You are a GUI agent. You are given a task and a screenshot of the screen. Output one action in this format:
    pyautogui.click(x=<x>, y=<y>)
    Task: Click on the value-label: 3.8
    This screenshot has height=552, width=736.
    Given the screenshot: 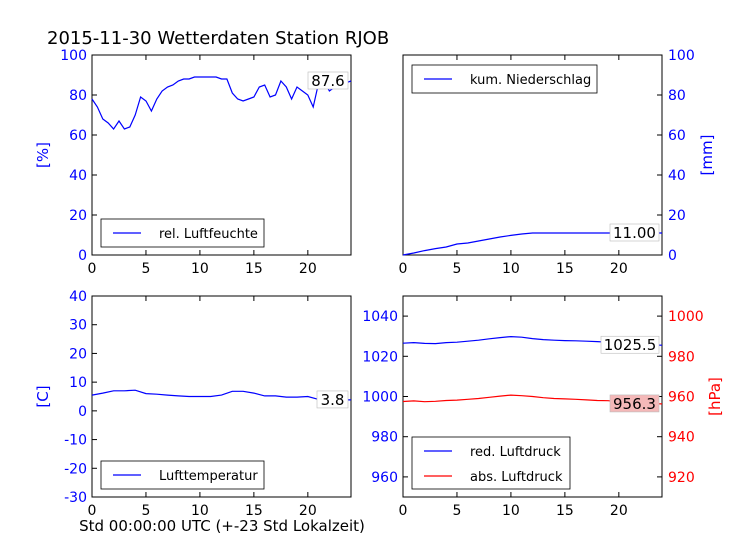 What is the action you would take?
    pyautogui.click(x=333, y=400)
    